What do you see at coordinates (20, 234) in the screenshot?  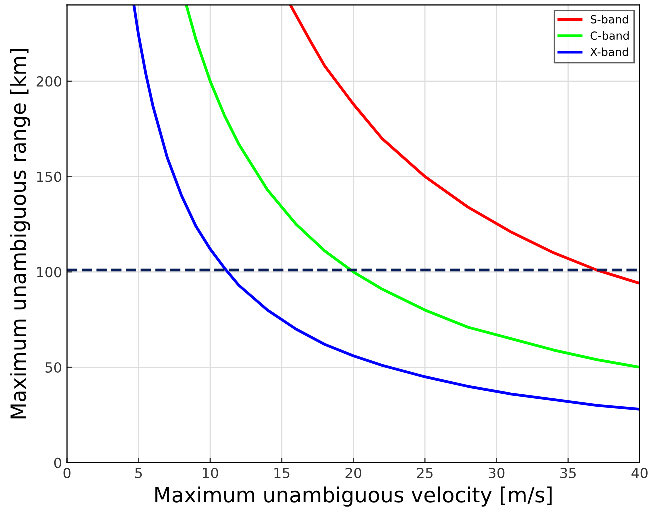 I see `y-axis-title: Maximum unambiguous range [km]` at bounding box center [20, 234].